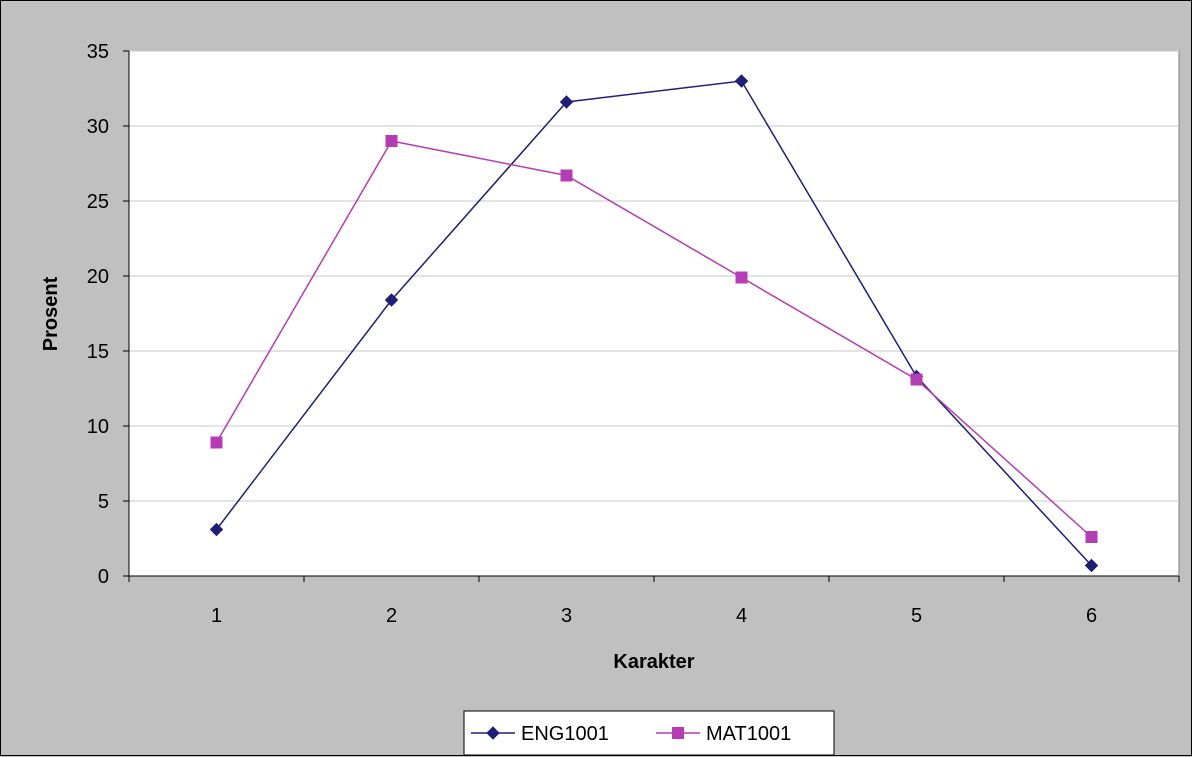  What do you see at coordinates (98, 352) in the screenshot?
I see `y-tick-label: 15` at bounding box center [98, 352].